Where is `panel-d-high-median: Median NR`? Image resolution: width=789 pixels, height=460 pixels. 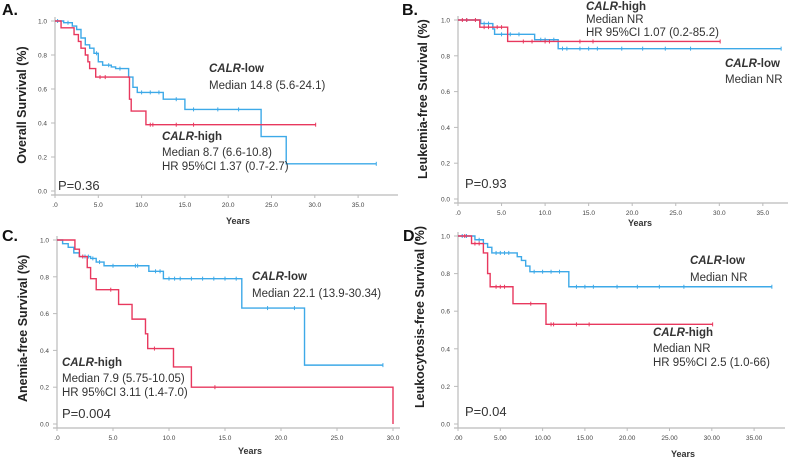
panel-d-high-median: Median NR is located at coordinates (682, 349).